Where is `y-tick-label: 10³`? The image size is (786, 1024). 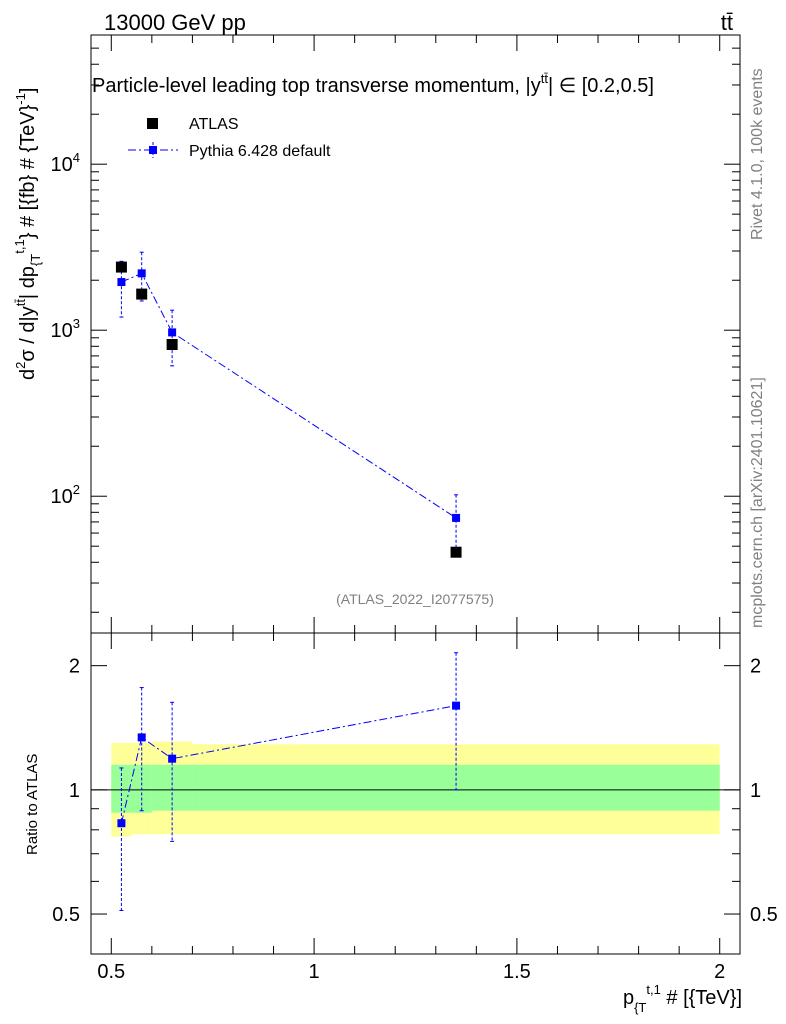 y-tick-label: 10³ is located at coordinates (65, 329).